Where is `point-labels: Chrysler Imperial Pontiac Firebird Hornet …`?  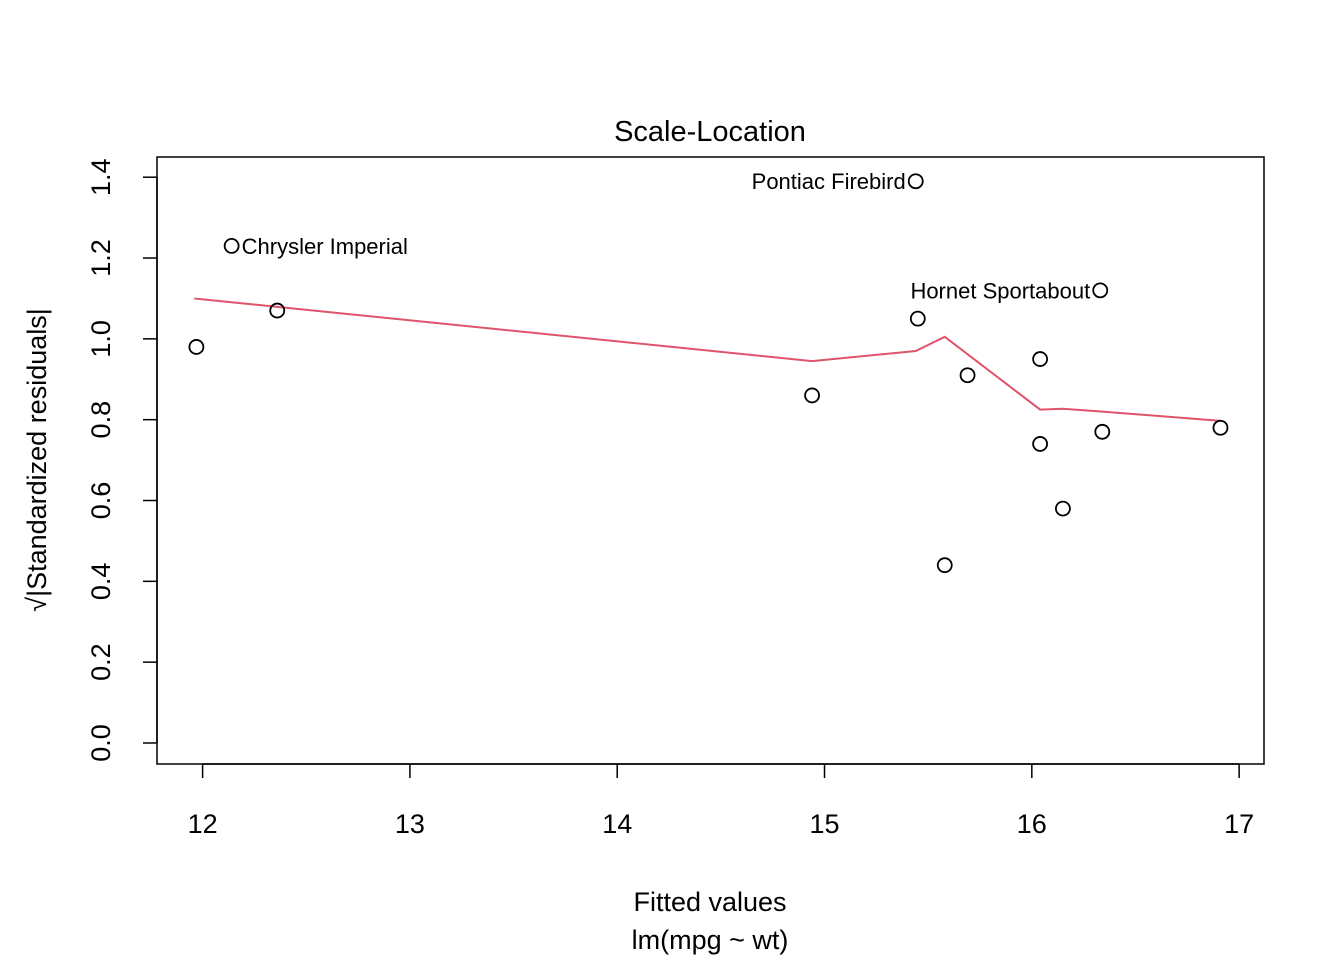 point-labels: Chrysler Imperial Pontiac Firebird Hornet … is located at coordinates (666, 236).